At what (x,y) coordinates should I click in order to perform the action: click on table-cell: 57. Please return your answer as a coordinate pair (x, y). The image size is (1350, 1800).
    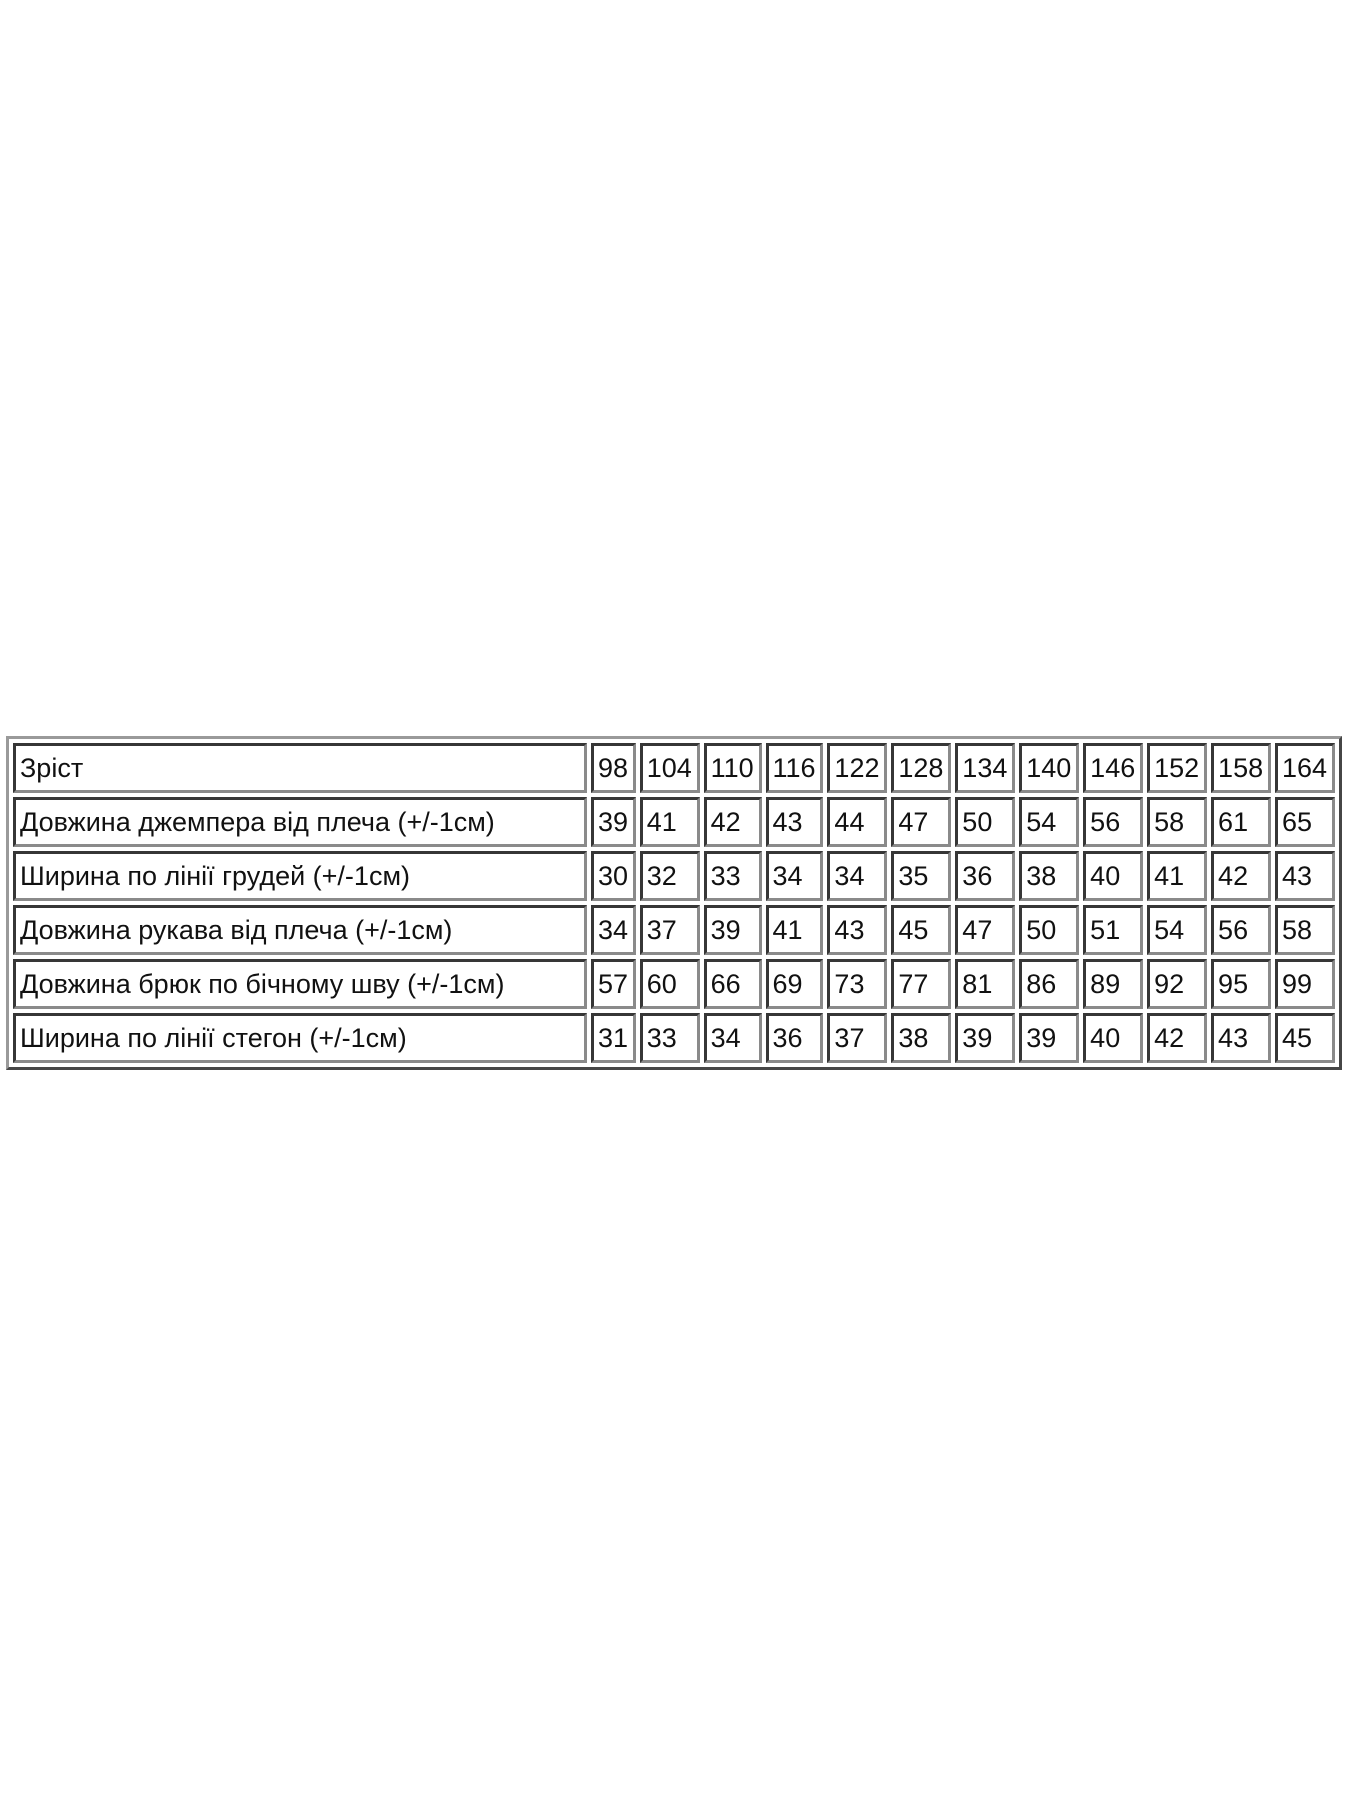
    Looking at the image, I should click on (613, 984).